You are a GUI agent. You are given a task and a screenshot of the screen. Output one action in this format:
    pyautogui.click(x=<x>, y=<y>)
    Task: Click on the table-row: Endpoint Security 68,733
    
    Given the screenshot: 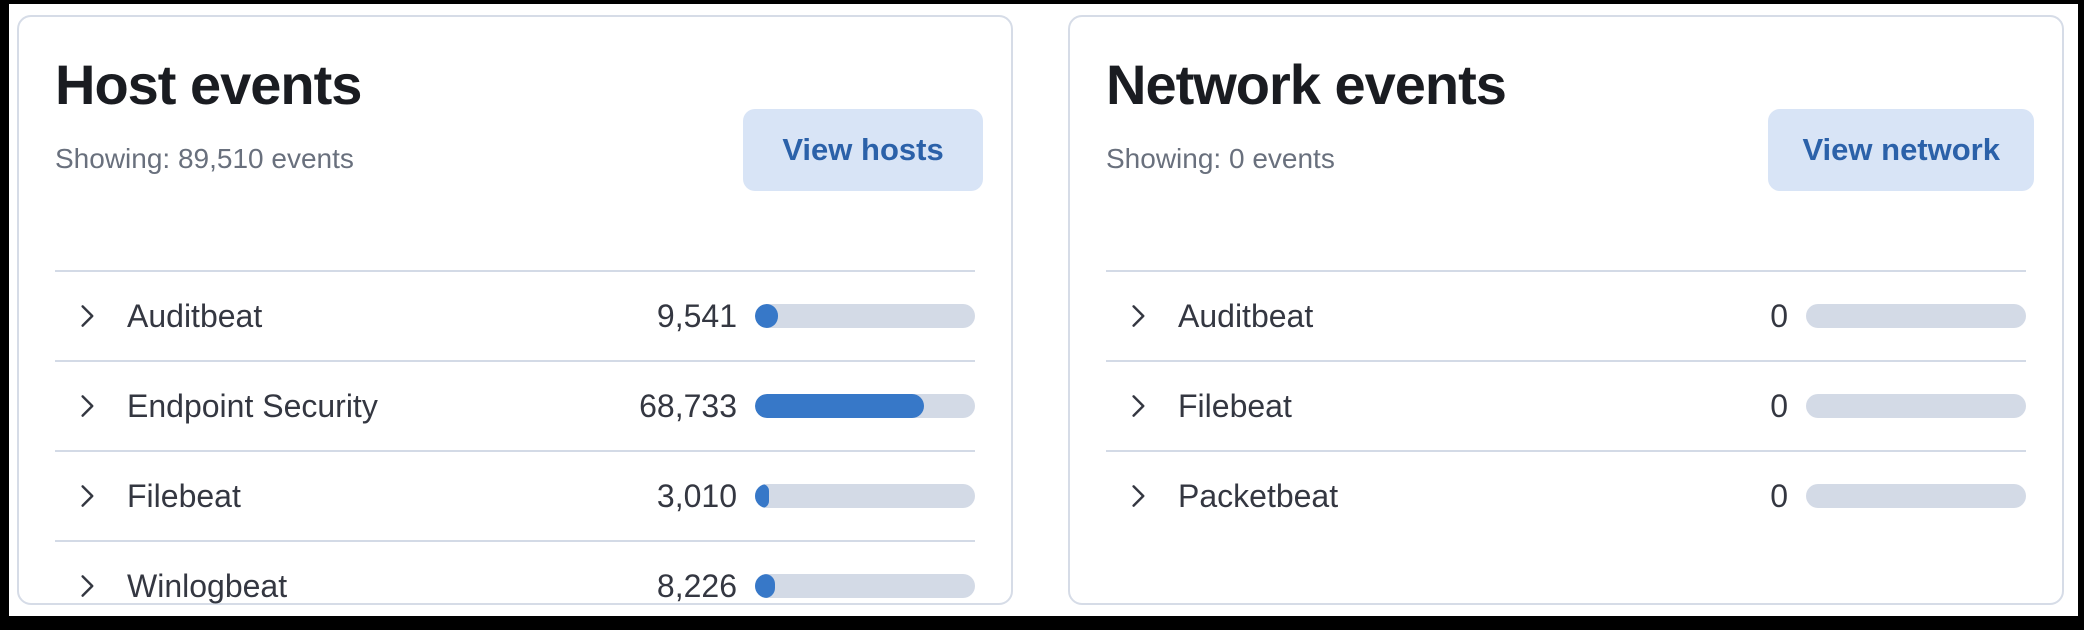 What is the action you would take?
    pyautogui.click(x=515, y=405)
    